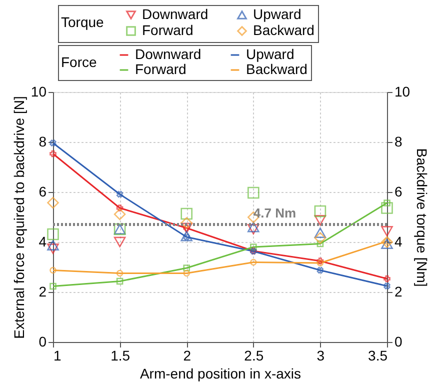 This screenshot has width=432, height=386. I want to click on x-tick-label: 2.5, so click(254, 356).